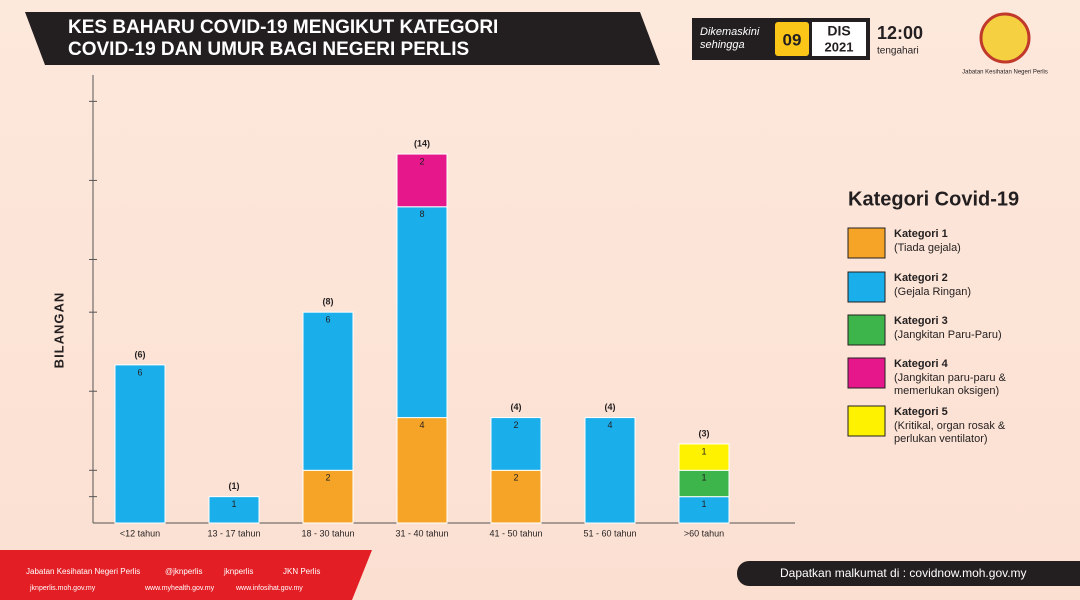 This screenshot has height=600, width=1080. I want to click on agency: Jabatan Kesihatan Negeri Perlis, so click(1005, 73).